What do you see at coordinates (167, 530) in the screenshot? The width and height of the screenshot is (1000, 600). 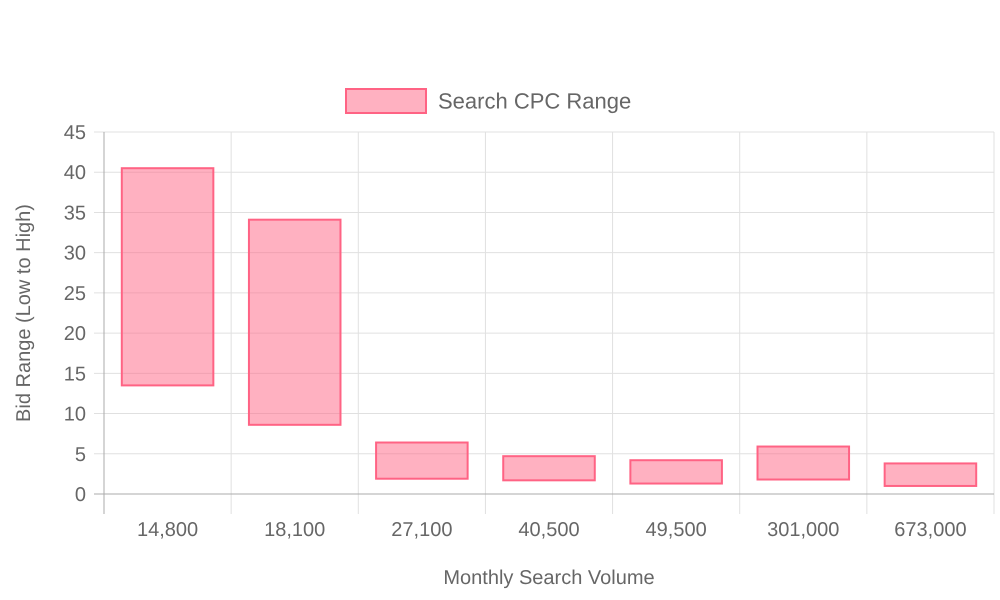 I see `x-tick-label: 14,800` at bounding box center [167, 530].